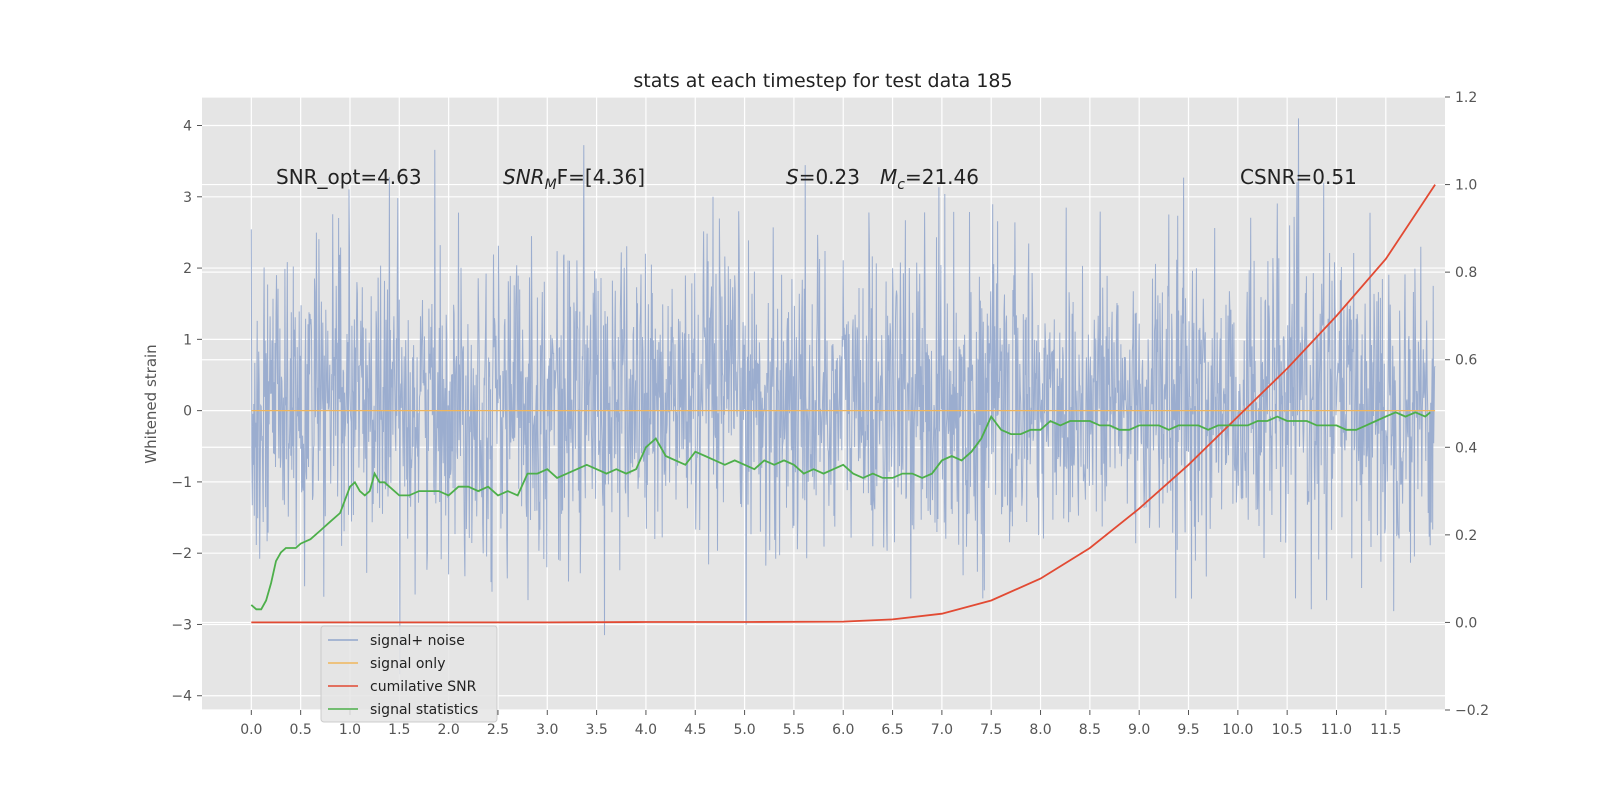 This screenshot has width=1600, height=800. What do you see at coordinates (1466, 186) in the screenshot?
I see `y2-tick-label: 1.0` at bounding box center [1466, 186].